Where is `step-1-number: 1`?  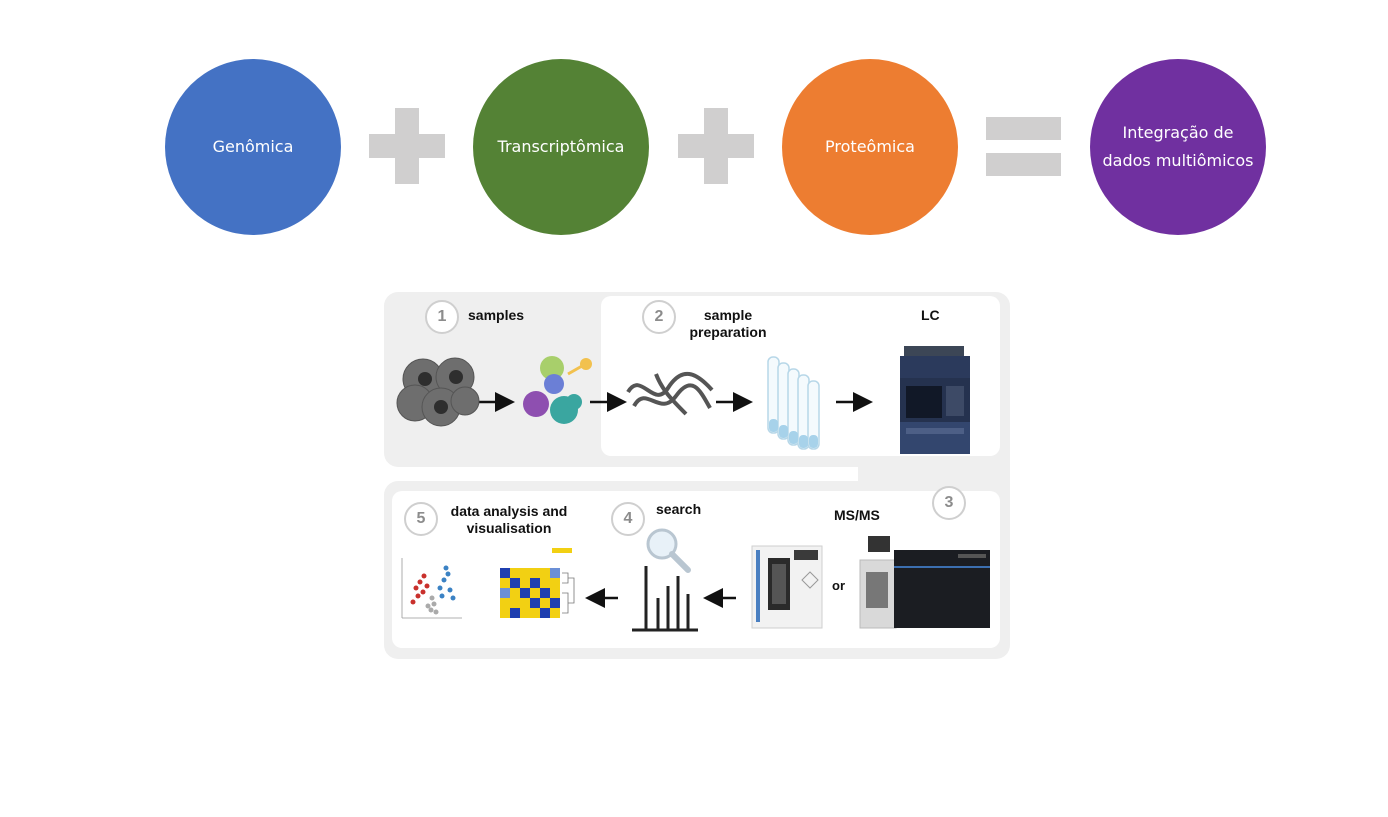 step-1-number: 1 is located at coordinates (442, 317).